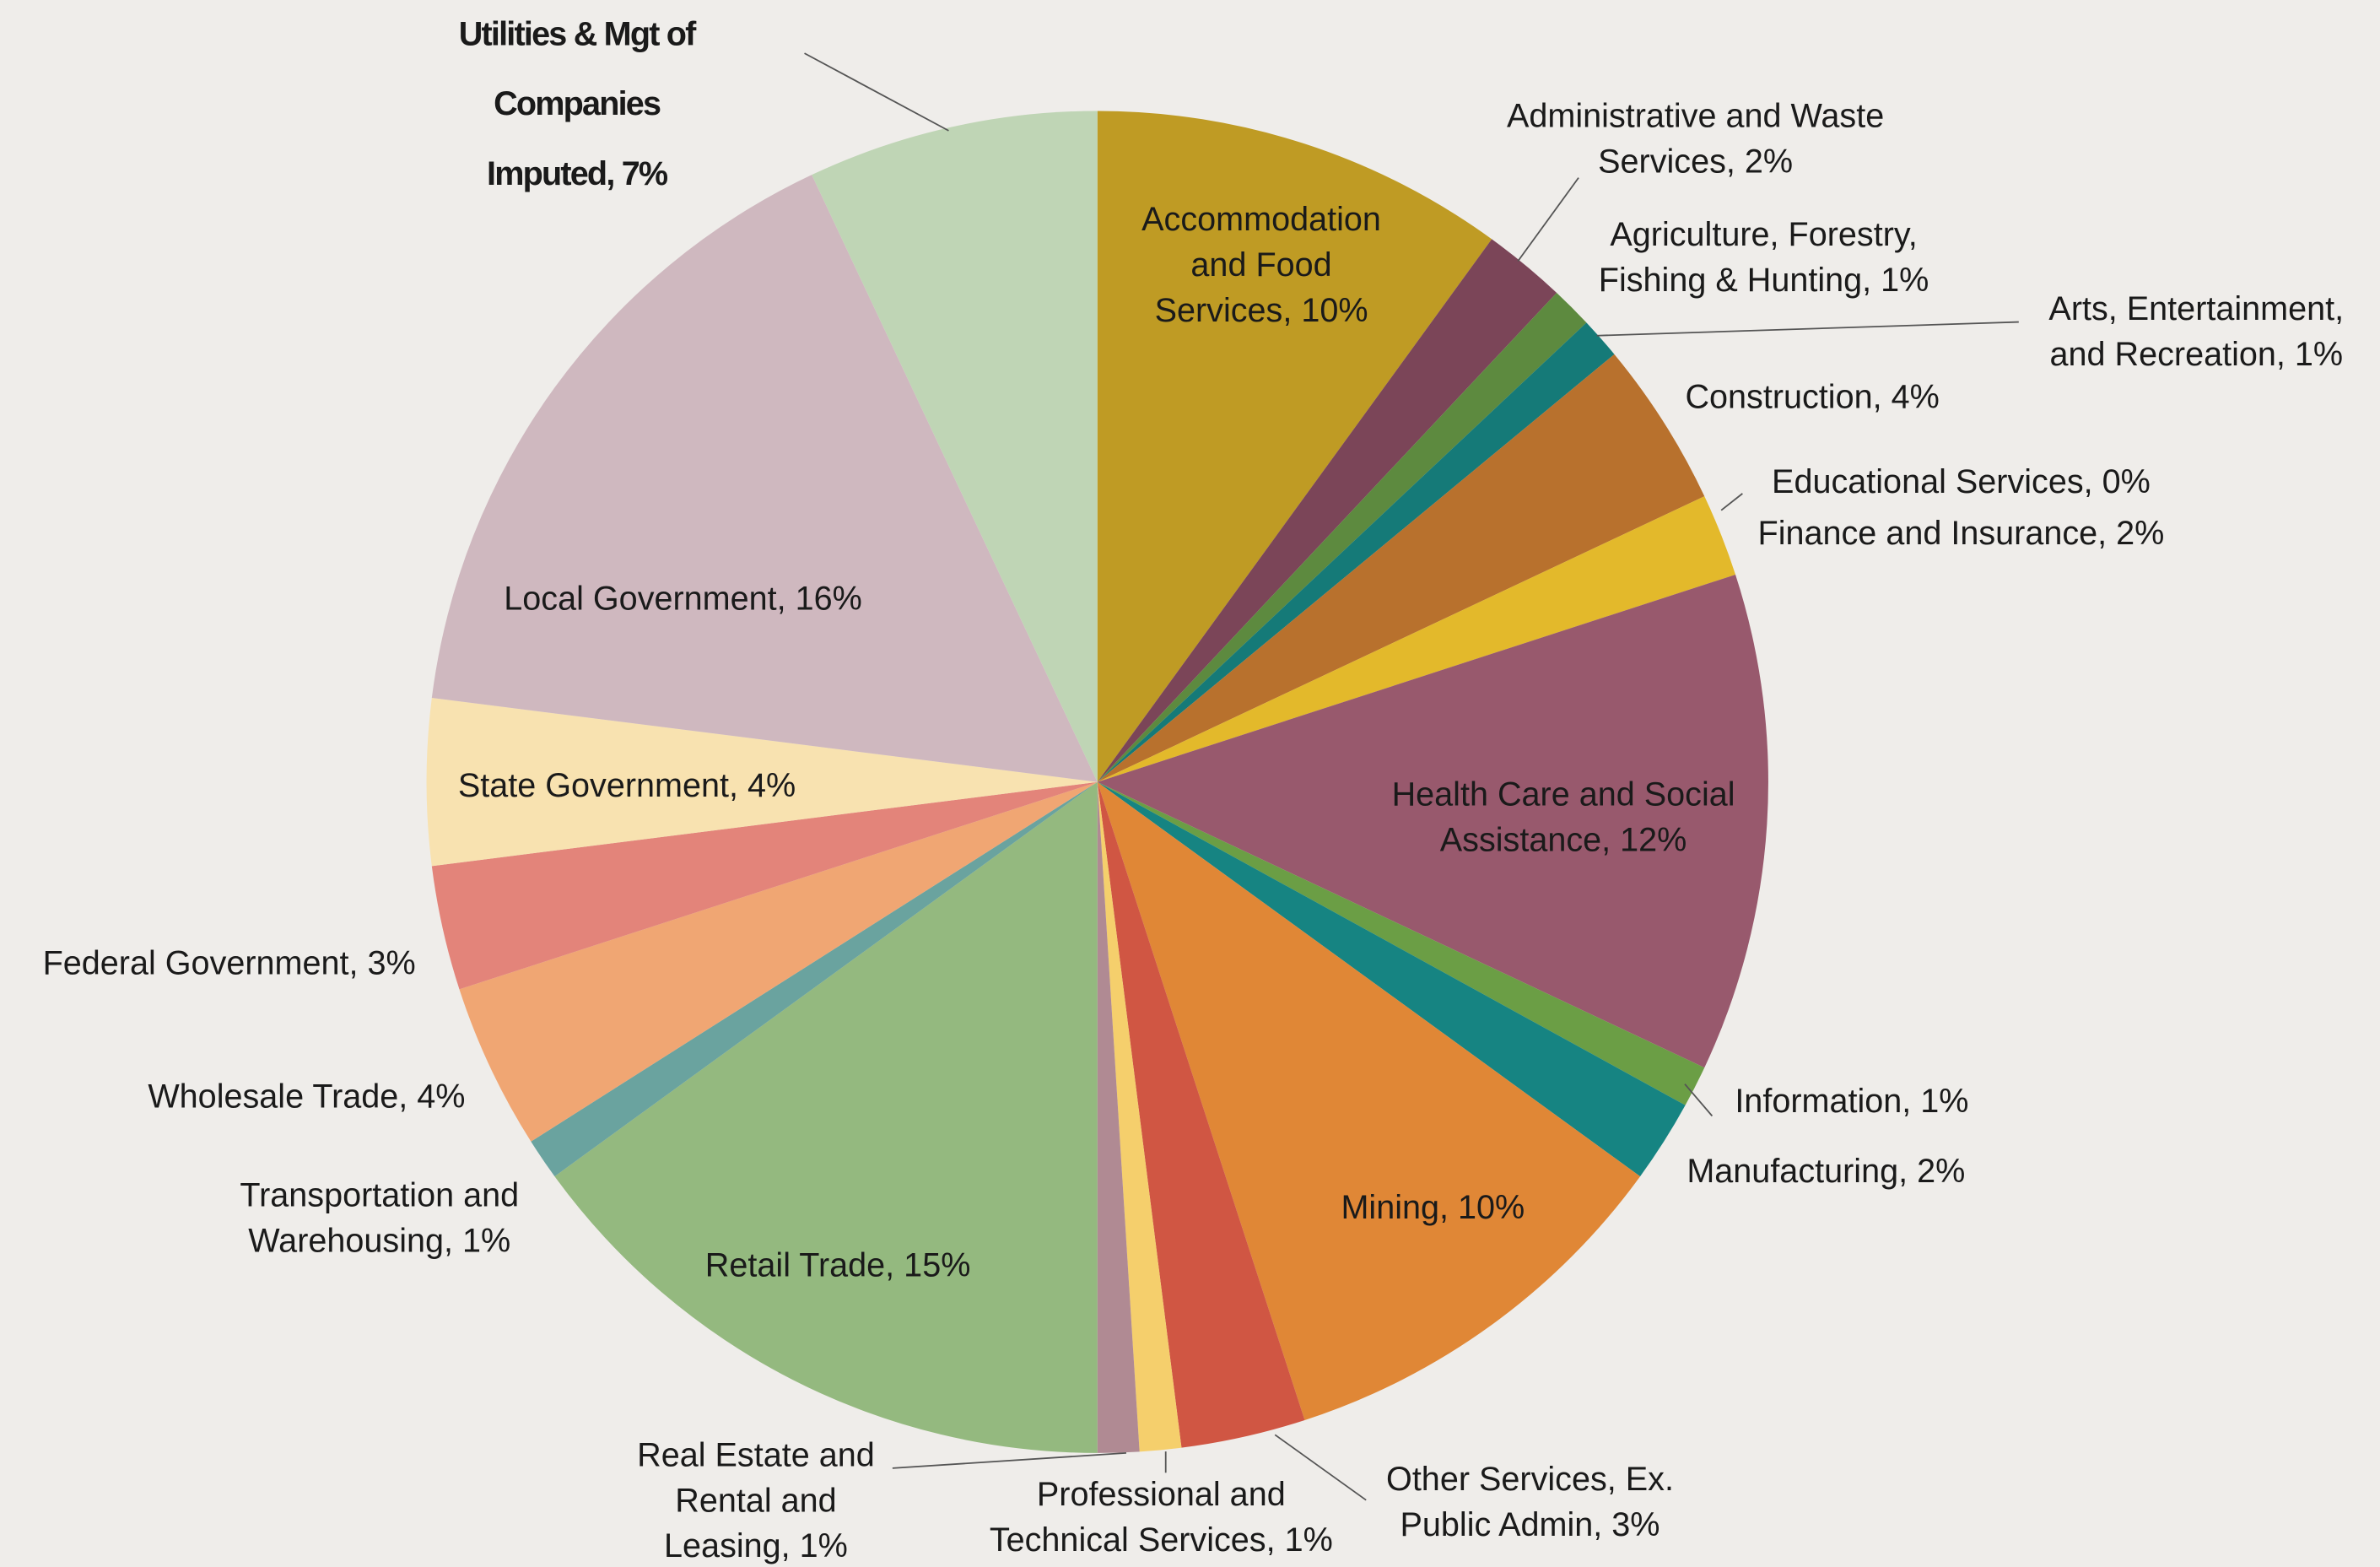 The image size is (2380, 1567). What do you see at coordinates (1530, 1503) in the screenshot?
I see `slice-label: Other Services, Ex. Public Admin, 3%` at bounding box center [1530, 1503].